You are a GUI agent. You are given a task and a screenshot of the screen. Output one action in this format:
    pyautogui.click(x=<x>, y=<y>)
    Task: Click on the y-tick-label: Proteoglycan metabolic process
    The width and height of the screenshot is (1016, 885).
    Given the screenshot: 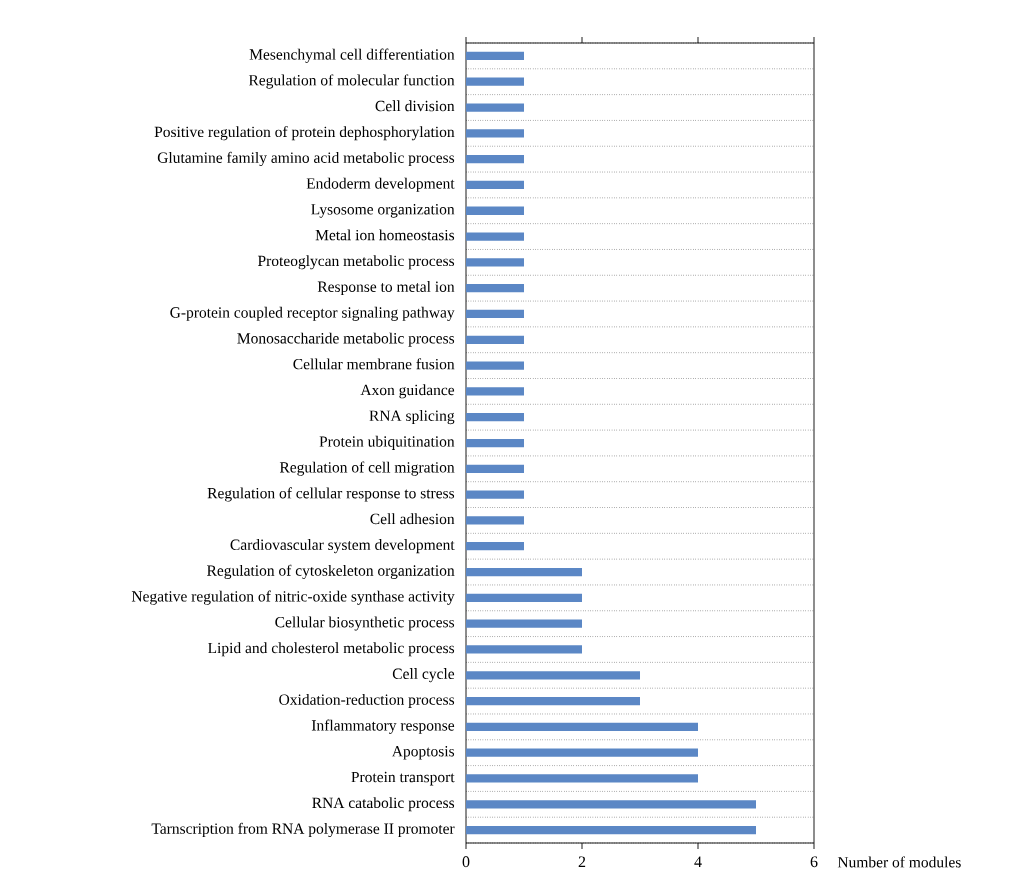 What is the action you would take?
    pyautogui.click(x=356, y=262)
    